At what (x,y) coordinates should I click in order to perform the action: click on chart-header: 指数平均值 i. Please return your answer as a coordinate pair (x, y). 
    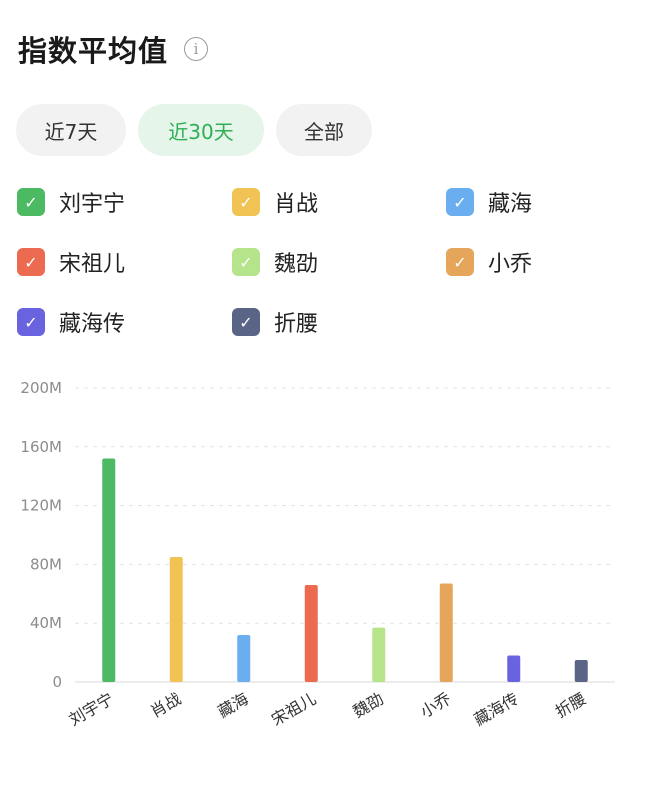
    Looking at the image, I should click on (113, 49).